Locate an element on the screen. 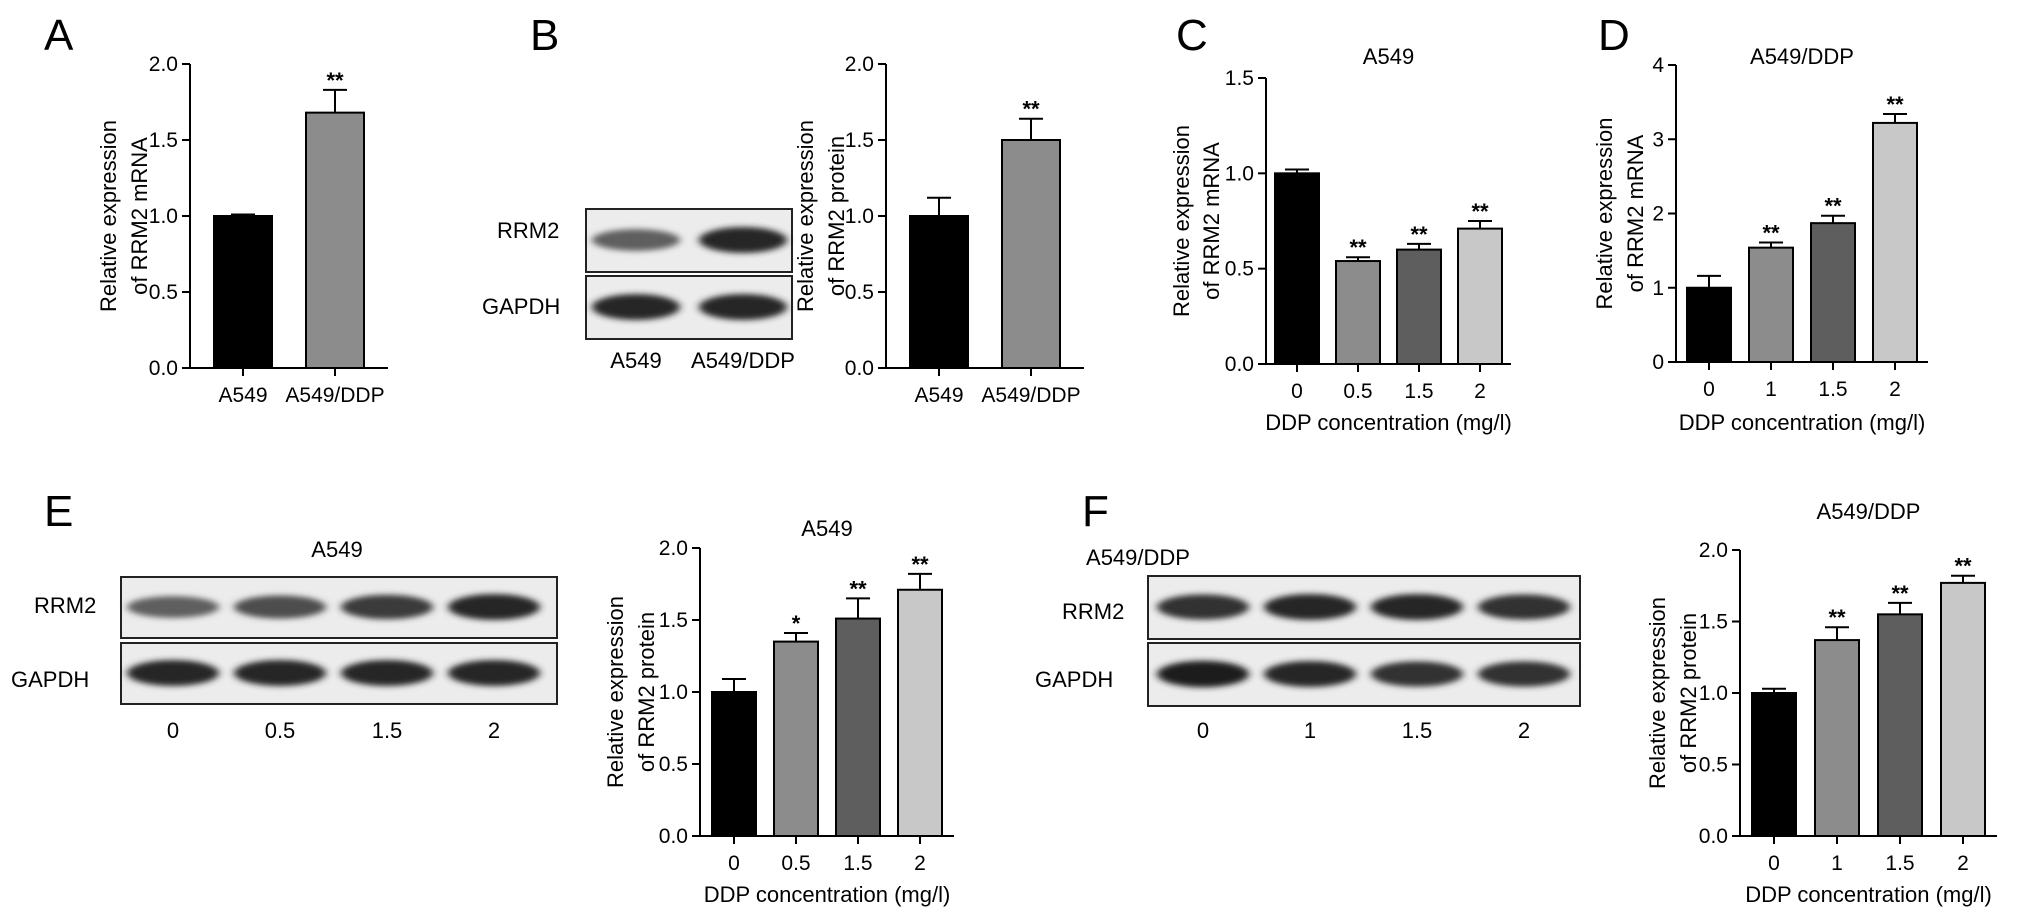 This screenshot has width=2032, height=918. chart-d-x-axis-label: DDP concentration (mg/l) is located at coordinates (1802, 422).